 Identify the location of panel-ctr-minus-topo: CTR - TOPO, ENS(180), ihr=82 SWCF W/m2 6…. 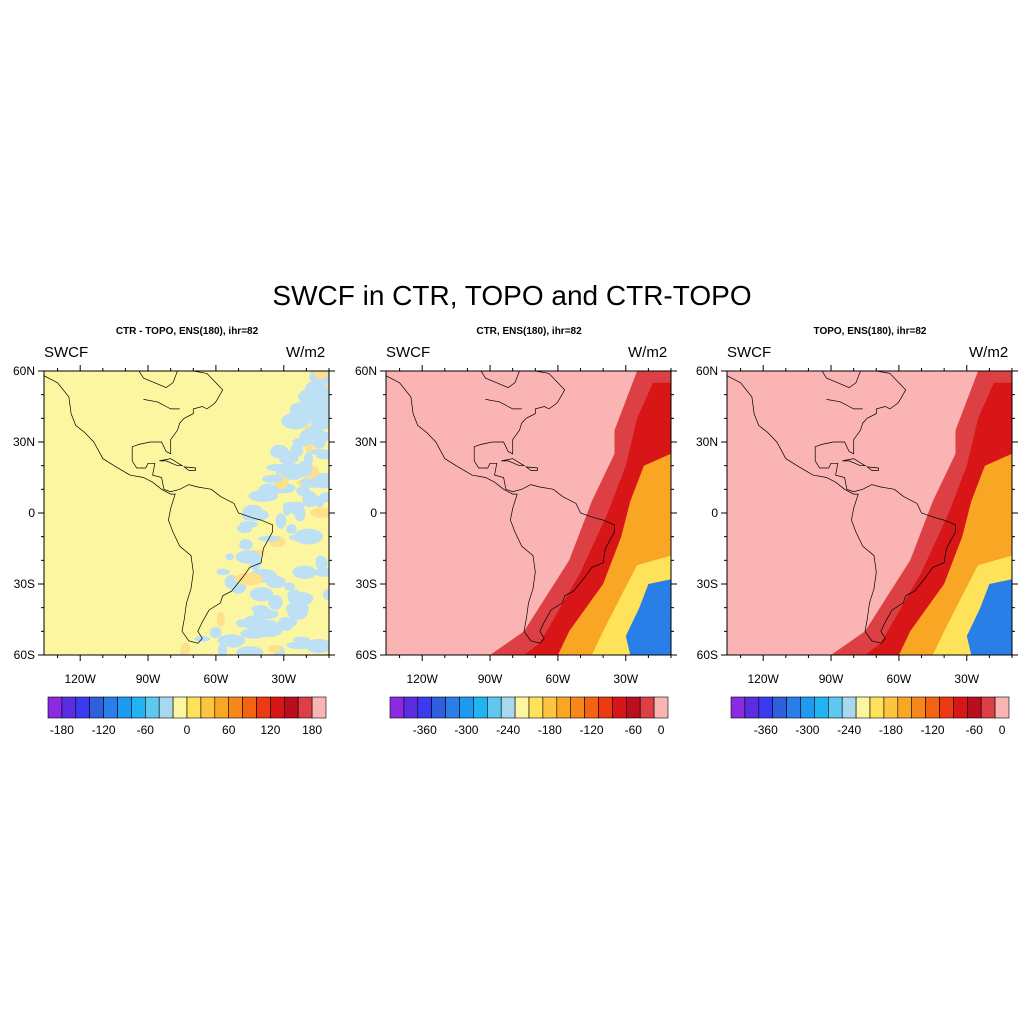
(167, 535).